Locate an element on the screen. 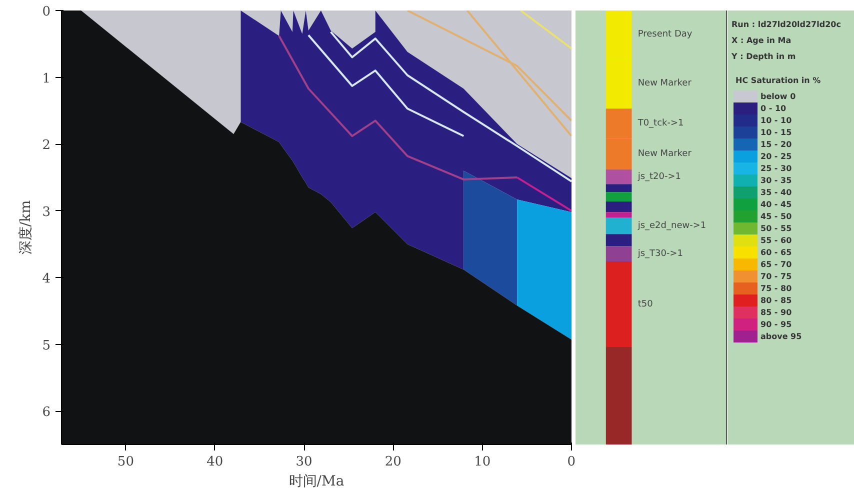  category-label: 25 - 30 is located at coordinates (776, 168).